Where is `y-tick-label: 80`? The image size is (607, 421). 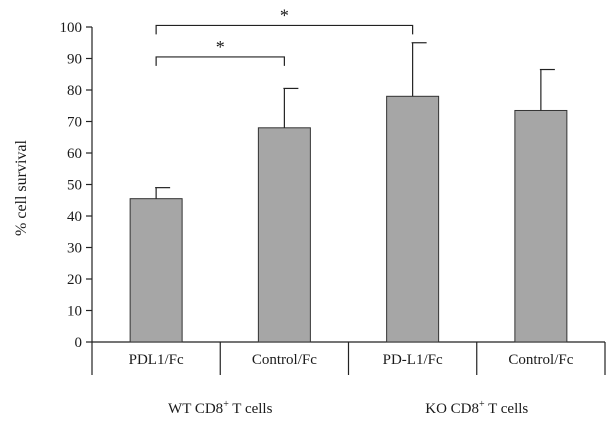
y-tick-label: 80 is located at coordinates (74, 91).